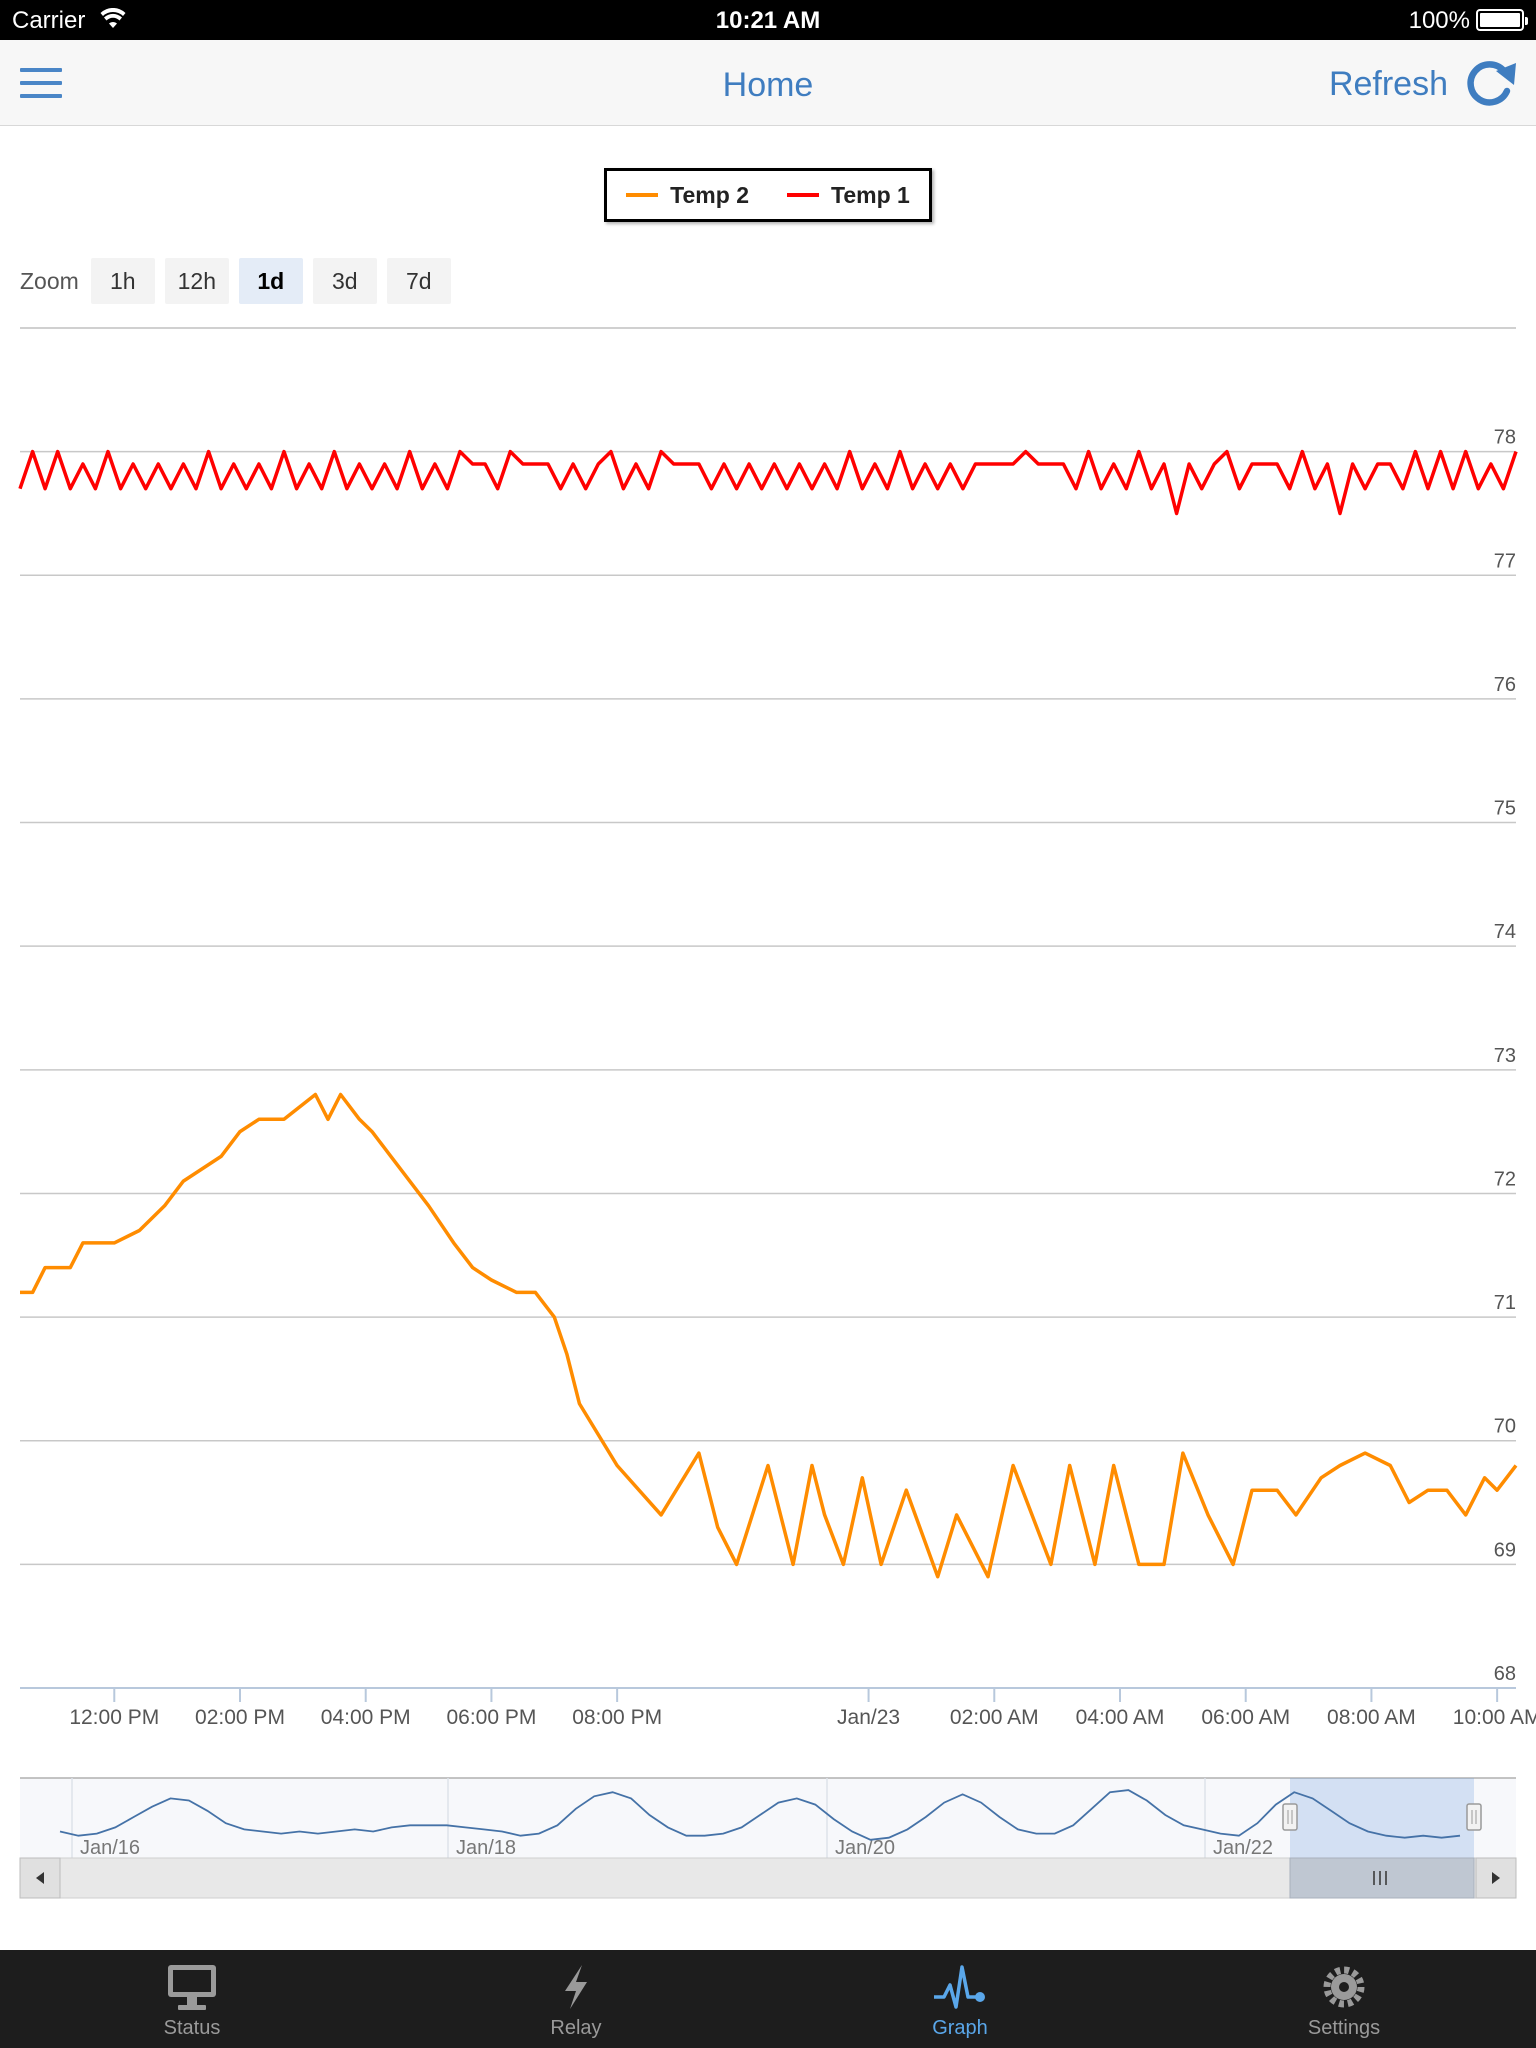 The width and height of the screenshot is (1536, 2048). What do you see at coordinates (1245, 1717) in the screenshot?
I see `x-tick-label: 06:00 AM` at bounding box center [1245, 1717].